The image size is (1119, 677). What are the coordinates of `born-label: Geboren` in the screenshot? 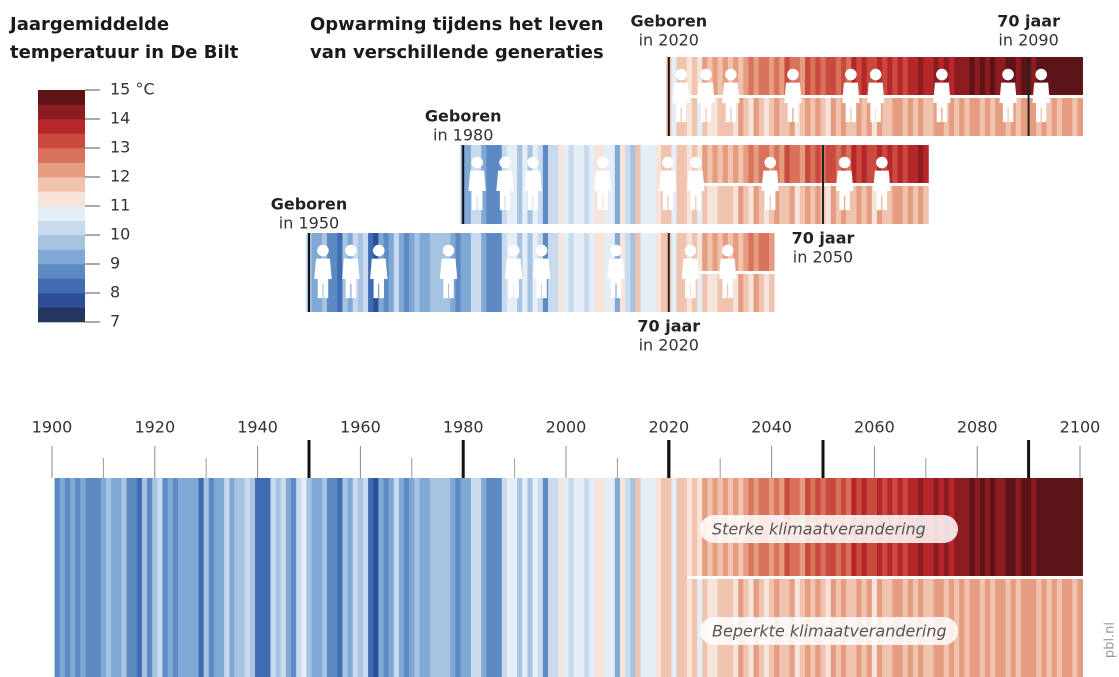 It's located at (309, 204).